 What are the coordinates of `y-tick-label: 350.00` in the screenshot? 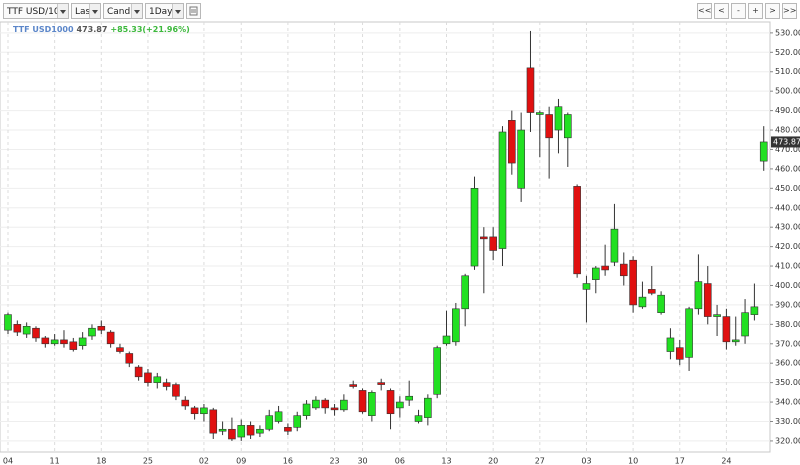 It's located at (787, 382).